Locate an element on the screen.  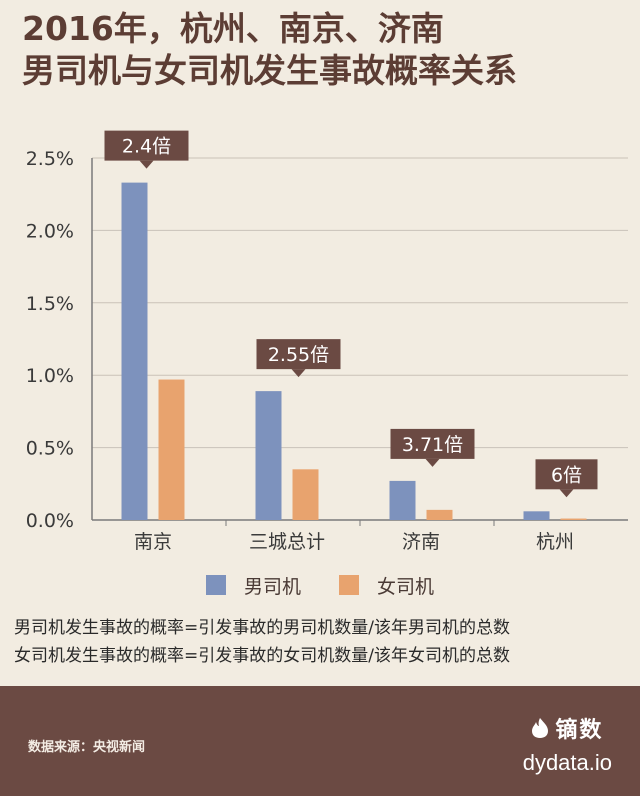
y-tick-label: 1.5% is located at coordinates (50, 304).